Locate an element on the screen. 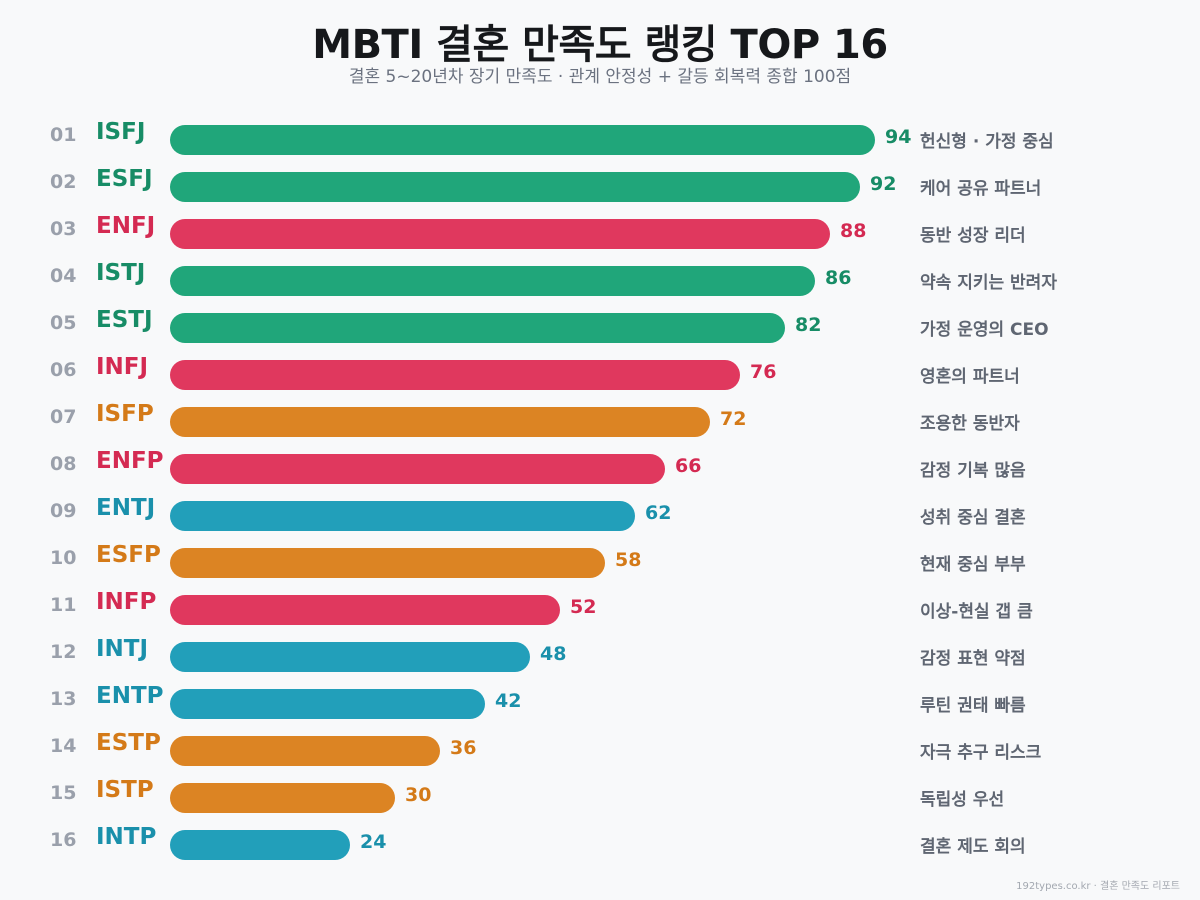 The height and width of the screenshot is (900, 1200). bar-row: 12 INTJ 48 감정 표현 약점 is located at coordinates (600, 656).